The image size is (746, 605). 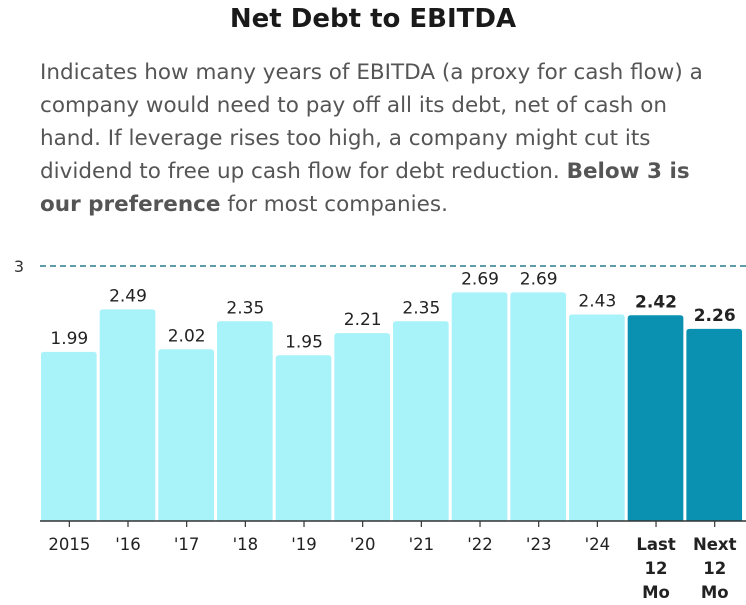 I want to click on description-emphasis: Below 3 is our preference, so click(x=365, y=188).